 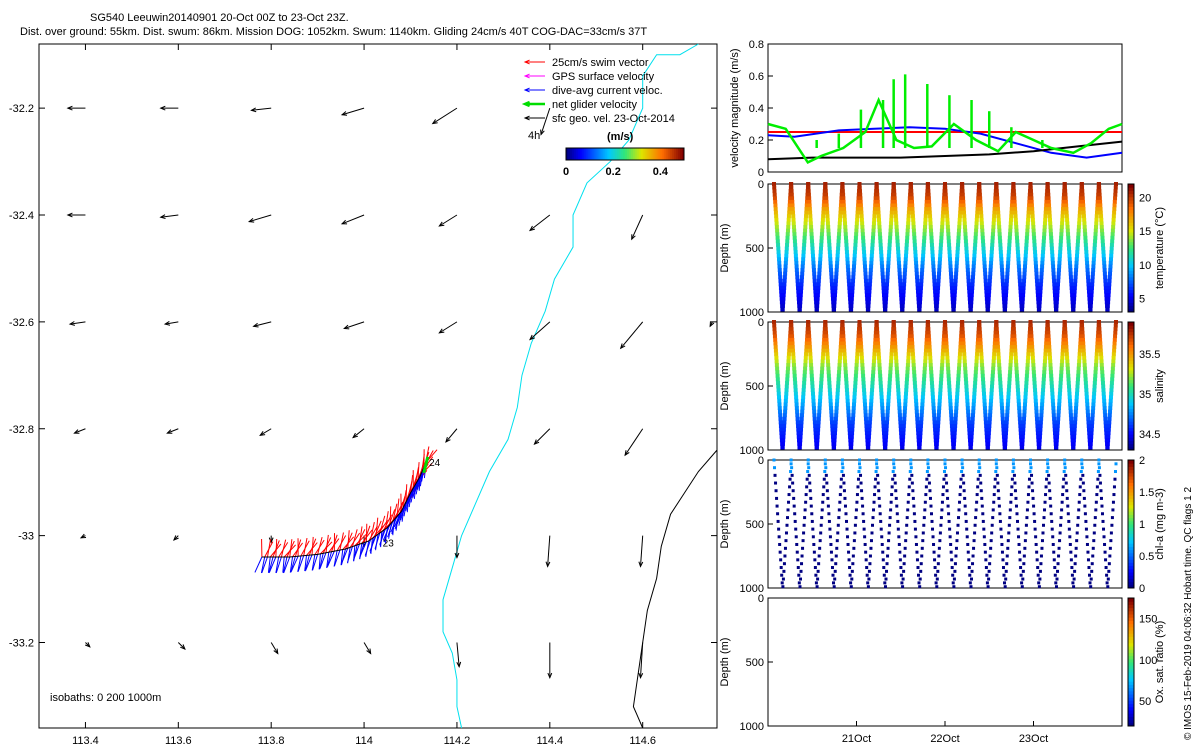 What do you see at coordinates (526, 118) in the screenshot?
I see `legend-marker-4-head` at bounding box center [526, 118].